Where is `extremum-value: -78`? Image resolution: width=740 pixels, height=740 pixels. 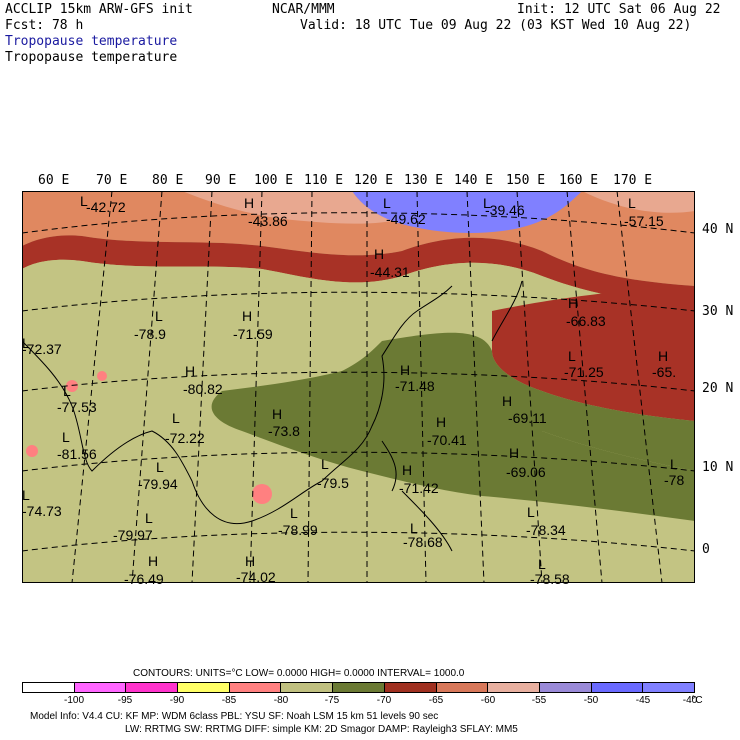 extremum-value: -78 is located at coordinates (674, 480).